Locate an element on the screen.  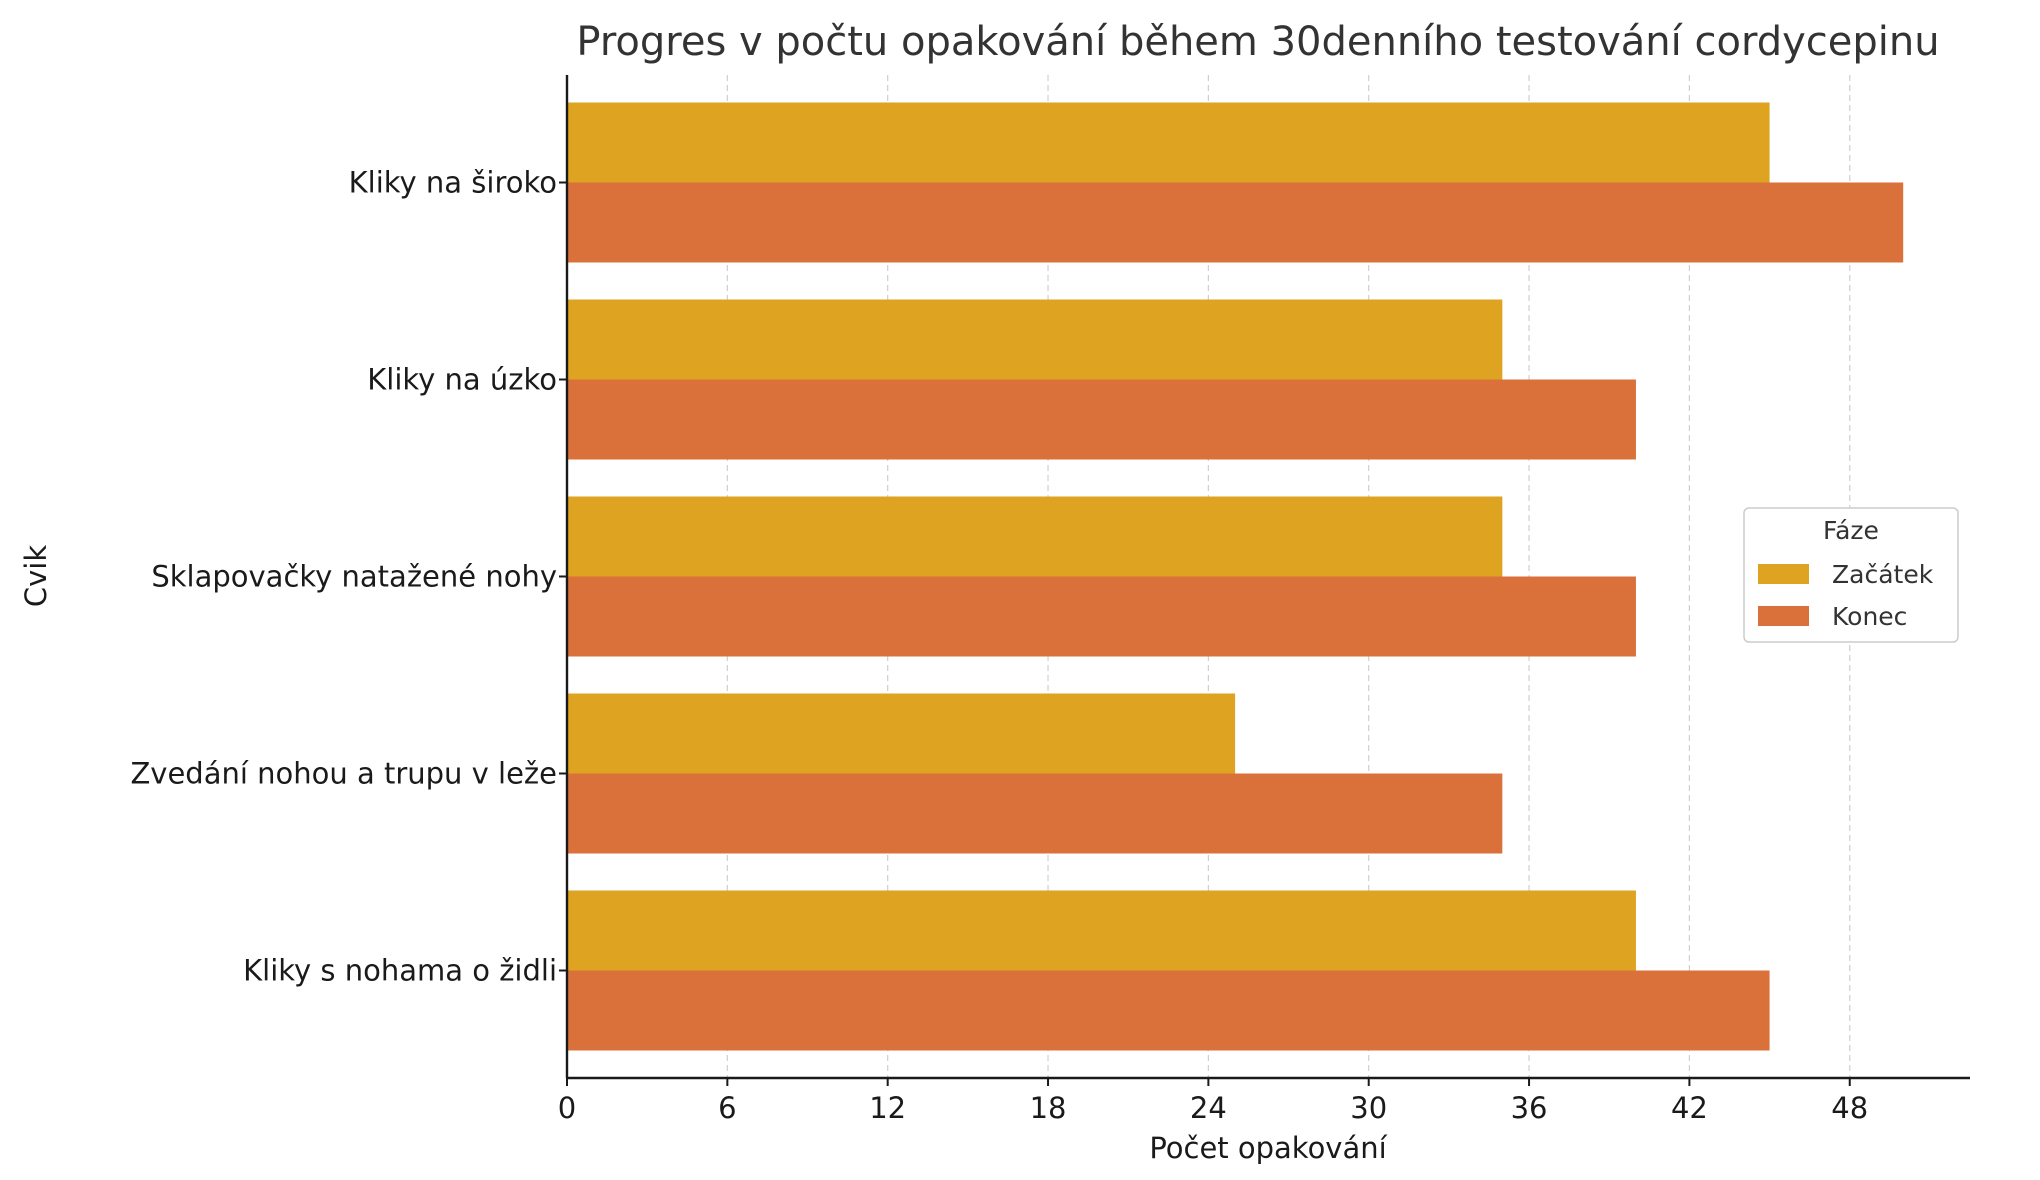
legend-label-zacatek: Začátek is located at coordinates (1883, 574).